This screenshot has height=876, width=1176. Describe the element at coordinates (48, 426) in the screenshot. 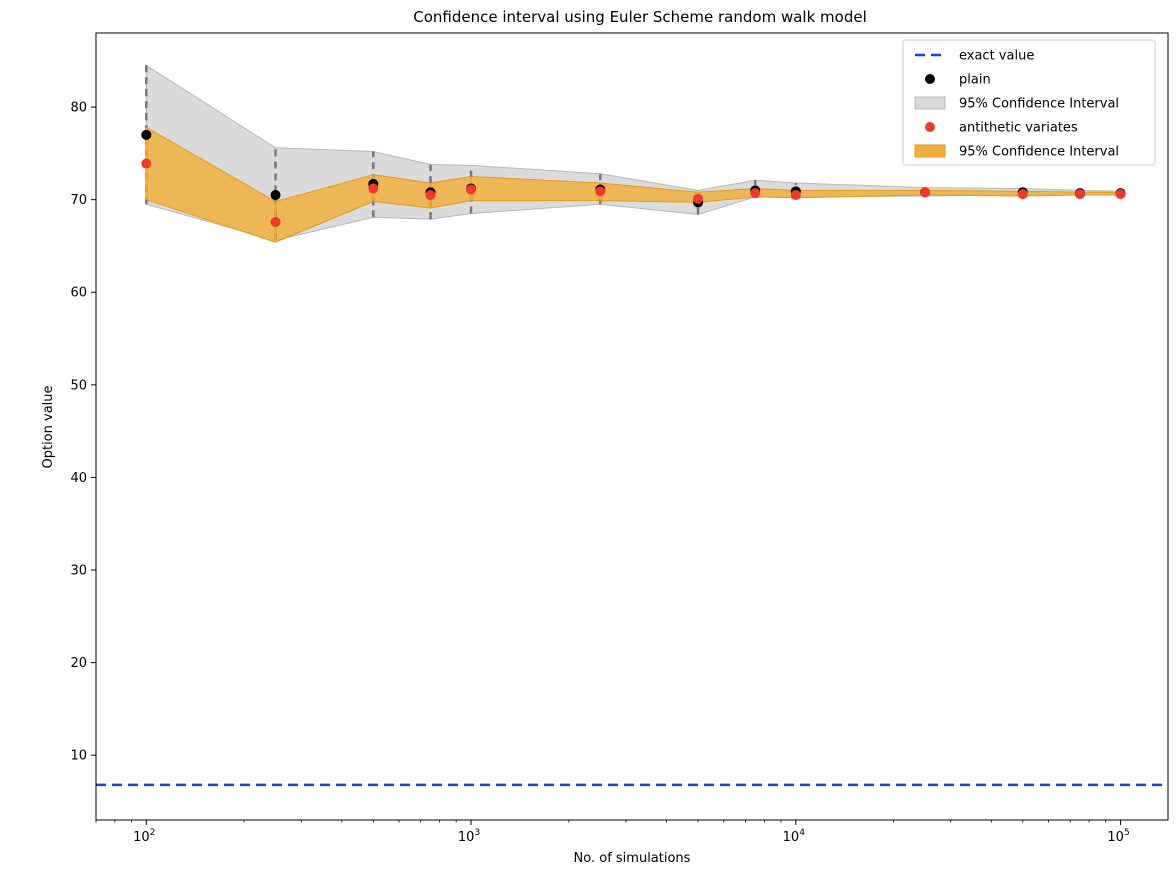

I see `y-axis-label: Option value` at that location.